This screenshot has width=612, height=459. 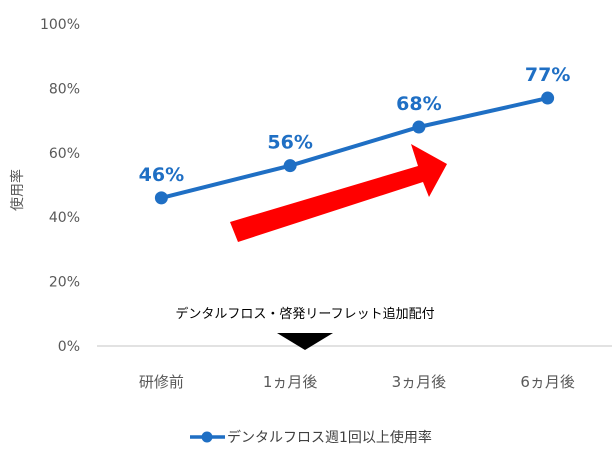 What do you see at coordinates (64, 283) in the screenshot?
I see `y-tick-label: 20%` at bounding box center [64, 283].